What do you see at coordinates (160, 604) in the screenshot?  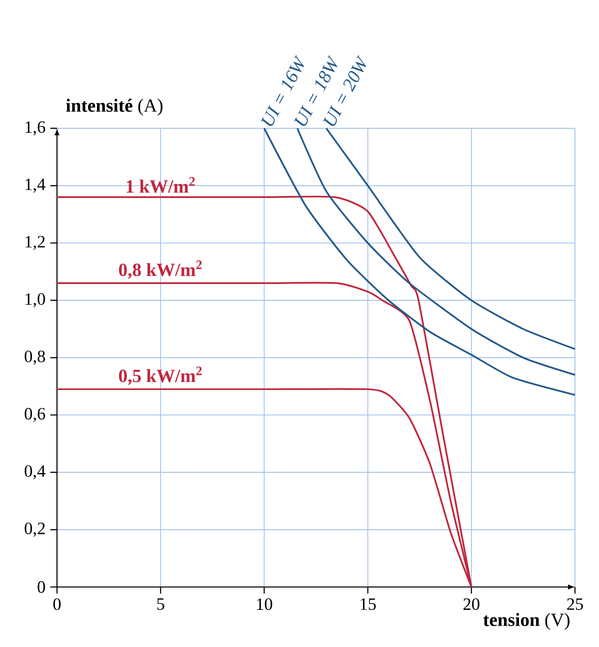 I see `x-tick-label: 5` at bounding box center [160, 604].